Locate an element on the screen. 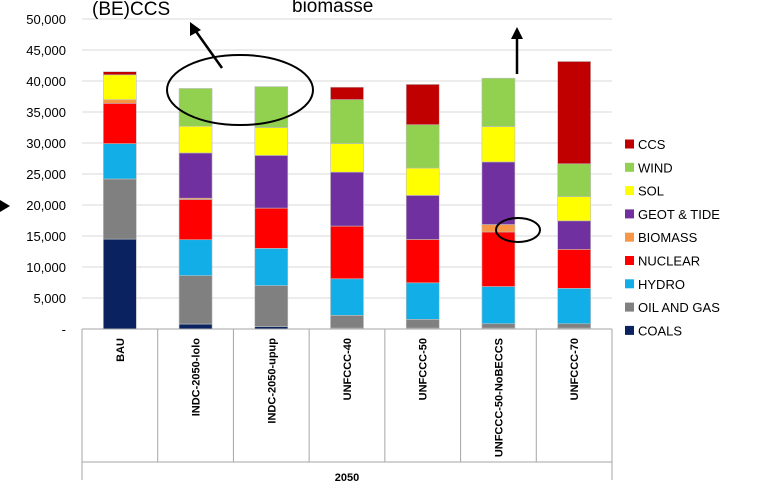 Image resolution: width=757 pixels, height=492 pixels. category-label: UNFCCC-50-NoBECCS is located at coordinates (499, 397).